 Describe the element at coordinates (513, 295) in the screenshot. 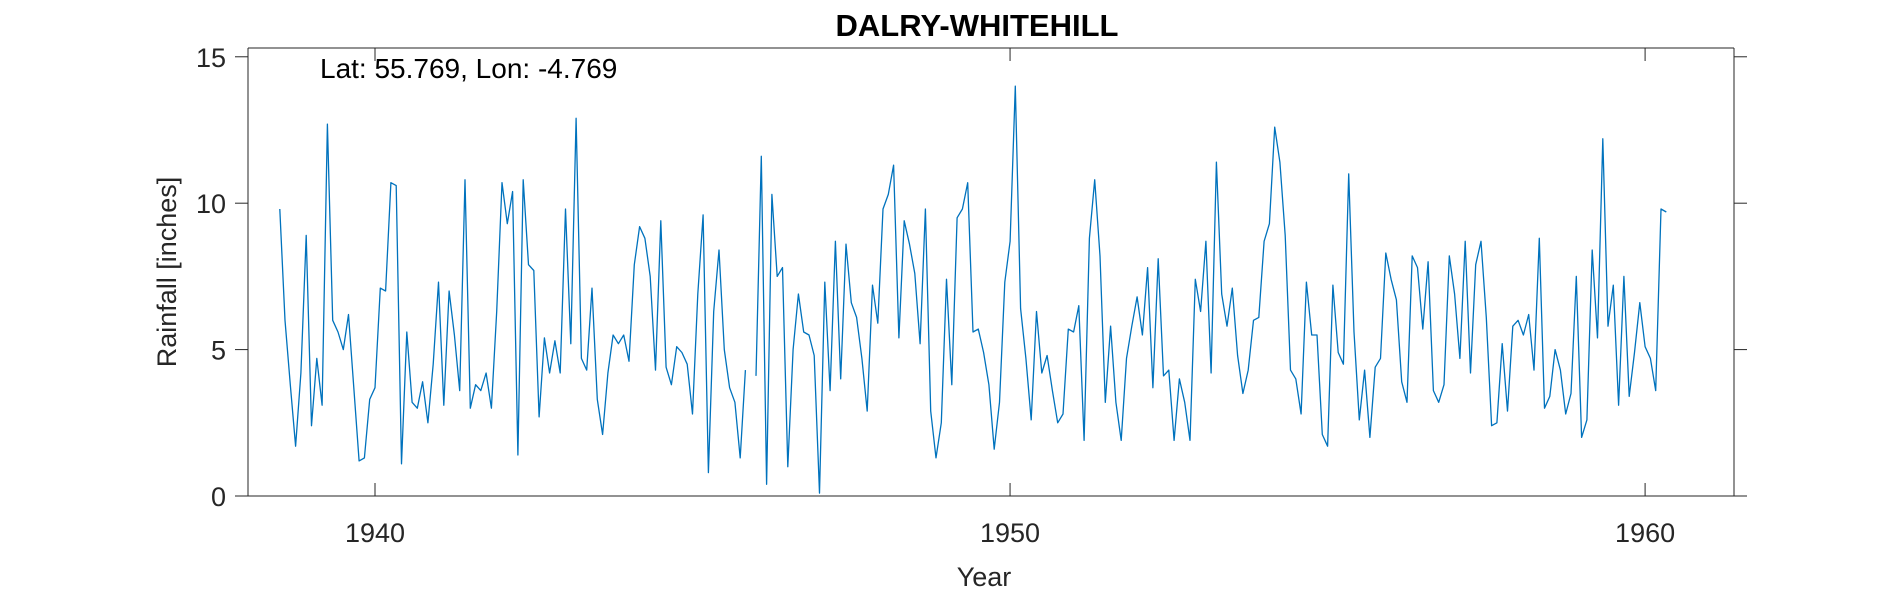

I see `series-line` at that location.